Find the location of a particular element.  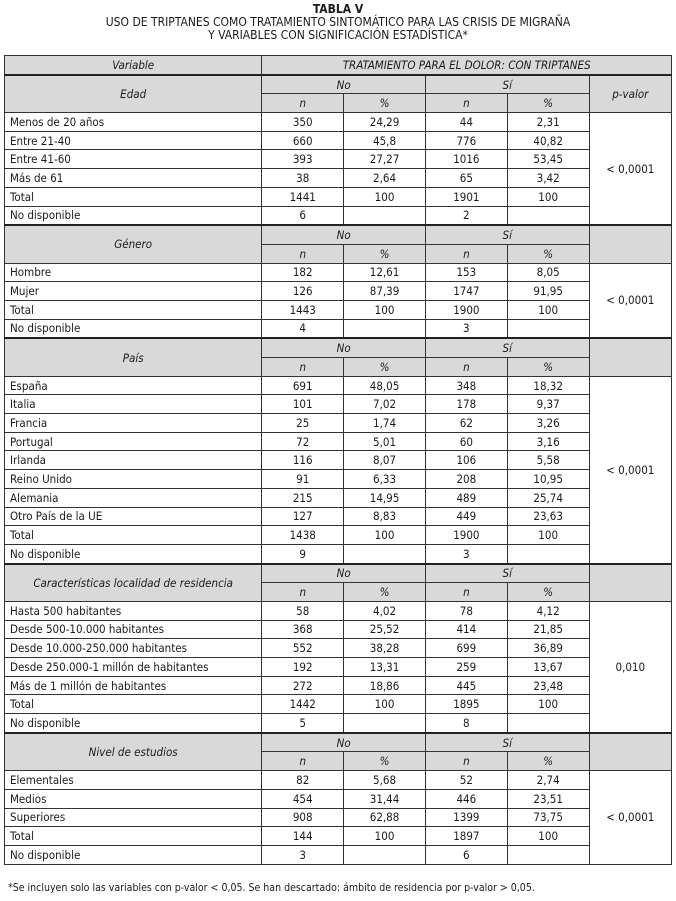

pvalue-cell: 0,010 is located at coordinates (630, 667).